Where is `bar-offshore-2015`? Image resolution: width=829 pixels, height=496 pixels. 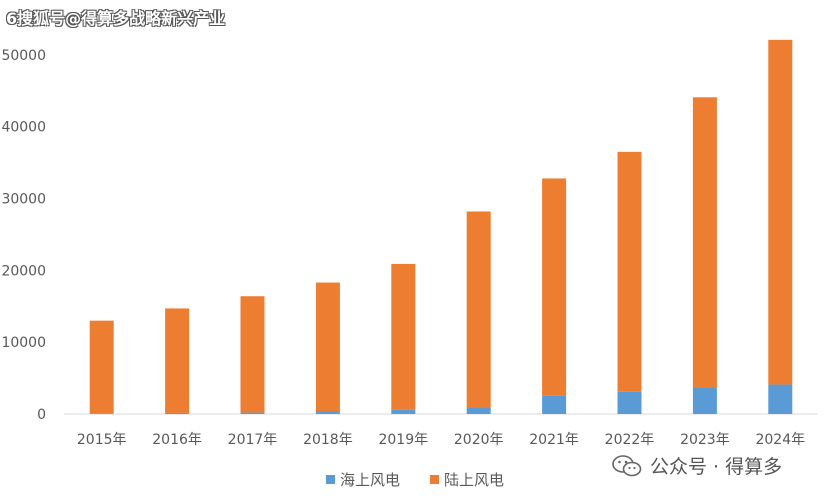 bar-offshore-2015 is located at coordinates (101, 413).